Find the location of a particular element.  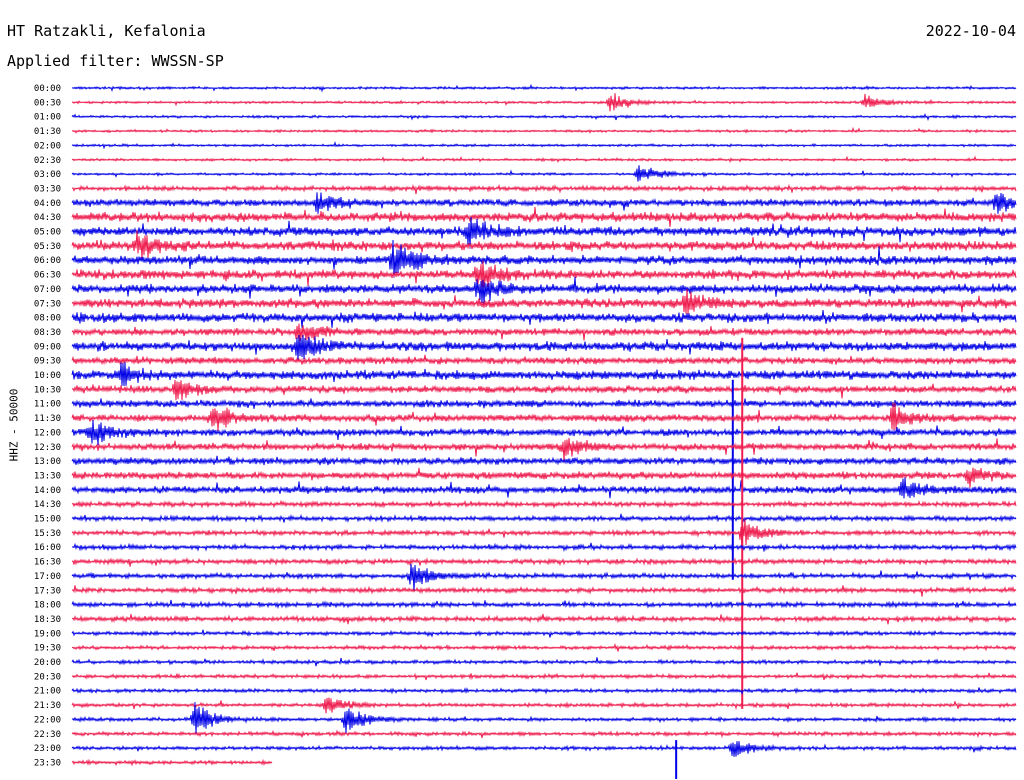

row-label: 20:30 is located at coordinates (47, 677).